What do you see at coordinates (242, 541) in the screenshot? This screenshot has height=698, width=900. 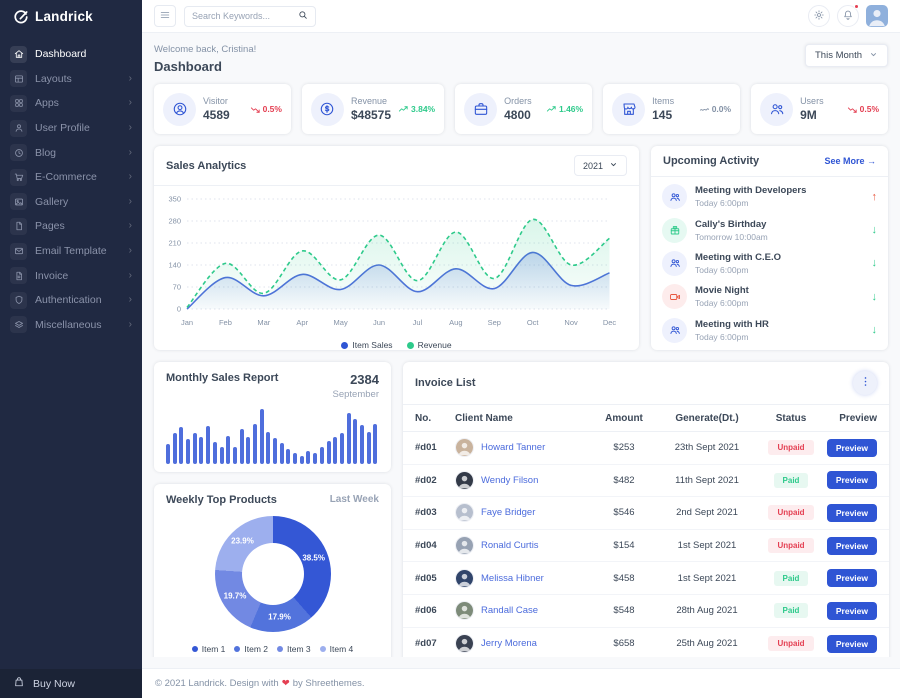 I see `donut-slice-label: 23.9%` at bounding box center [242, 541].